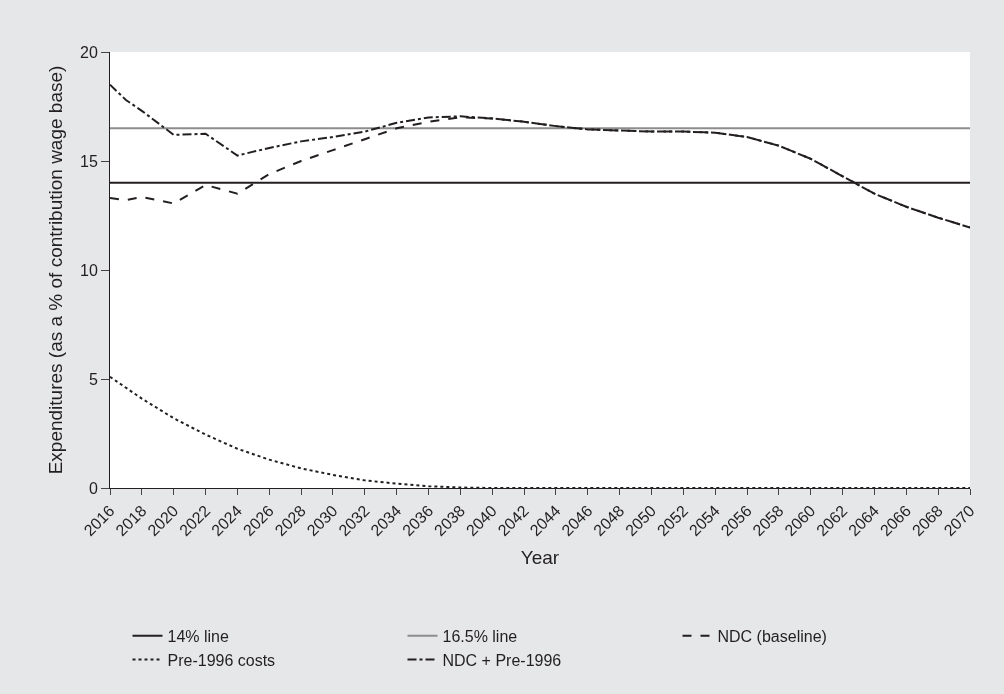 Image resolution: width=1004 pixels, height=694 pixels. What do you see at coordinates (480, 636) in the screenshot?
I see `legend-label: 16.5% line` at bounding box center [480, 636].